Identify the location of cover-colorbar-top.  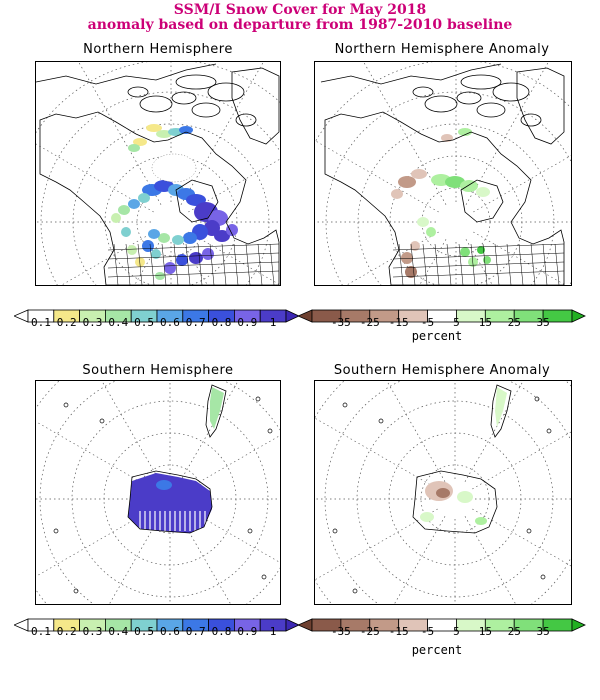
(157, 316).